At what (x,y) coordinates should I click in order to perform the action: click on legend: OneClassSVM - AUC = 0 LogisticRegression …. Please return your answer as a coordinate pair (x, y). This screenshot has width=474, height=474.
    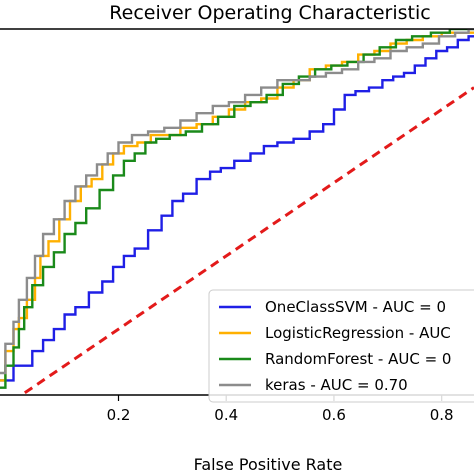
    Looking at the image, I should click on (341, 346).